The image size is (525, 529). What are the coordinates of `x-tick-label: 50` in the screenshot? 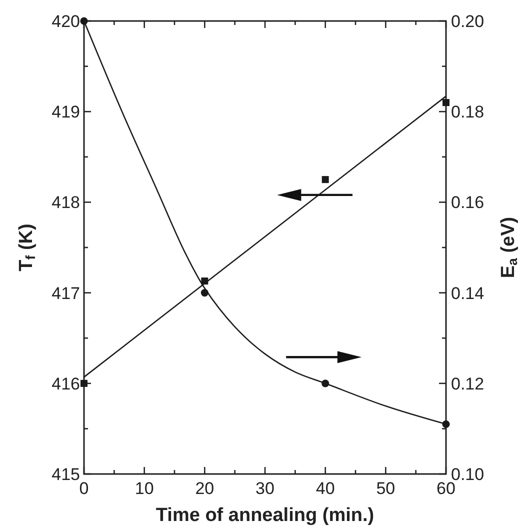 It's located at (386, 488).